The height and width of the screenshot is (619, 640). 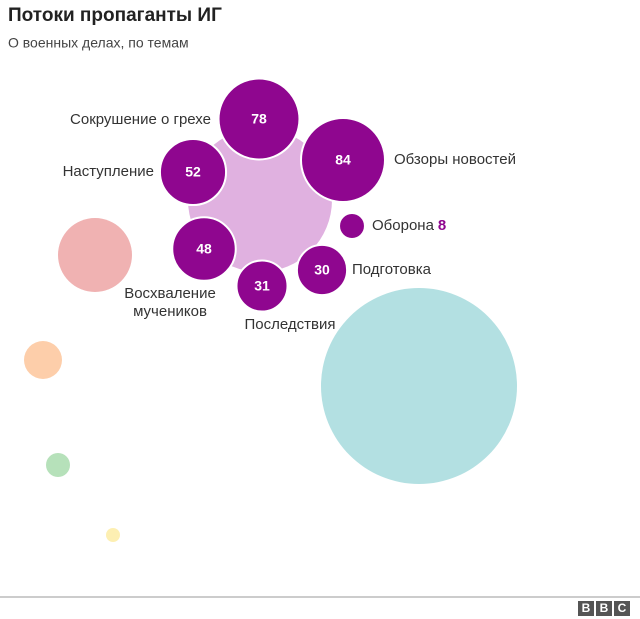 I want to click on value-label: 48, so click(x=204, y=249).